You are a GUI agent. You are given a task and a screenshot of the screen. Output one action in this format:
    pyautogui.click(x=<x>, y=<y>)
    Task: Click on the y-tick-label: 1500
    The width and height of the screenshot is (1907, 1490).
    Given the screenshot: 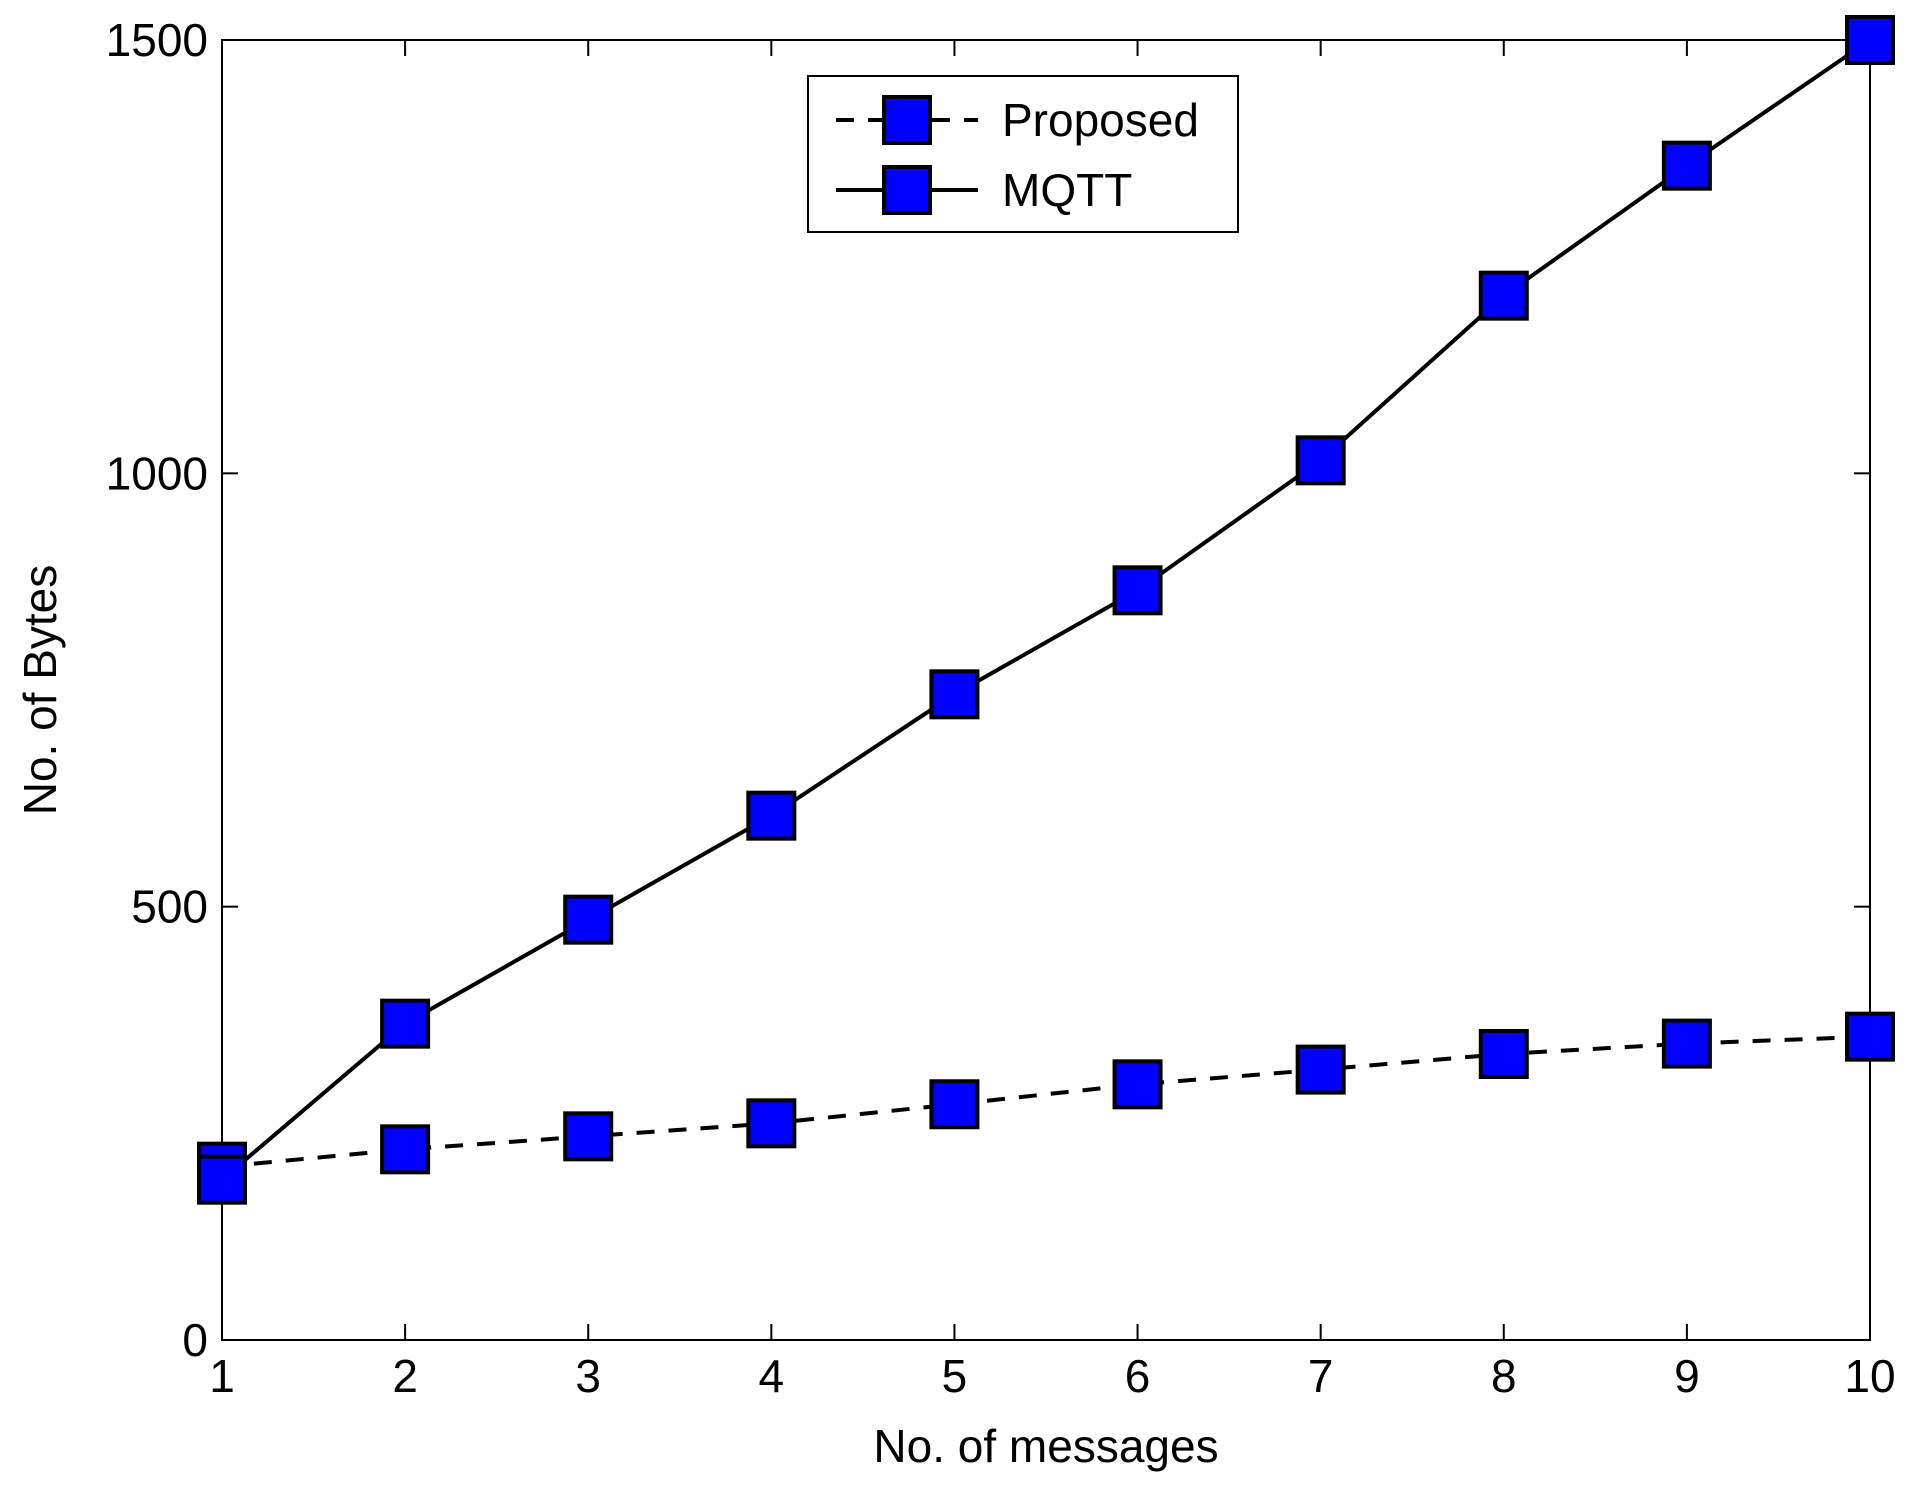 What is the action you would take?
    pyautogui.click(x=157, y=40)
    